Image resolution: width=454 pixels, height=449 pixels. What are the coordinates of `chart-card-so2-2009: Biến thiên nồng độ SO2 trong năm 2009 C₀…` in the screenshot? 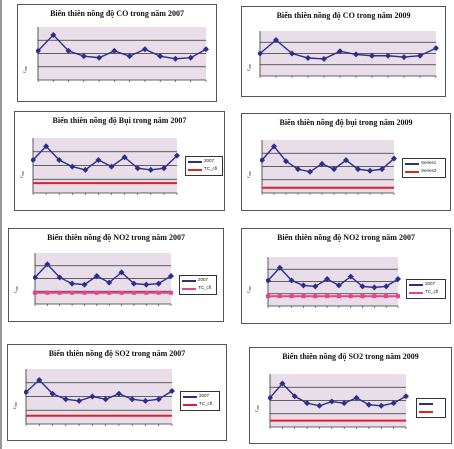 It's located at (350, 395).